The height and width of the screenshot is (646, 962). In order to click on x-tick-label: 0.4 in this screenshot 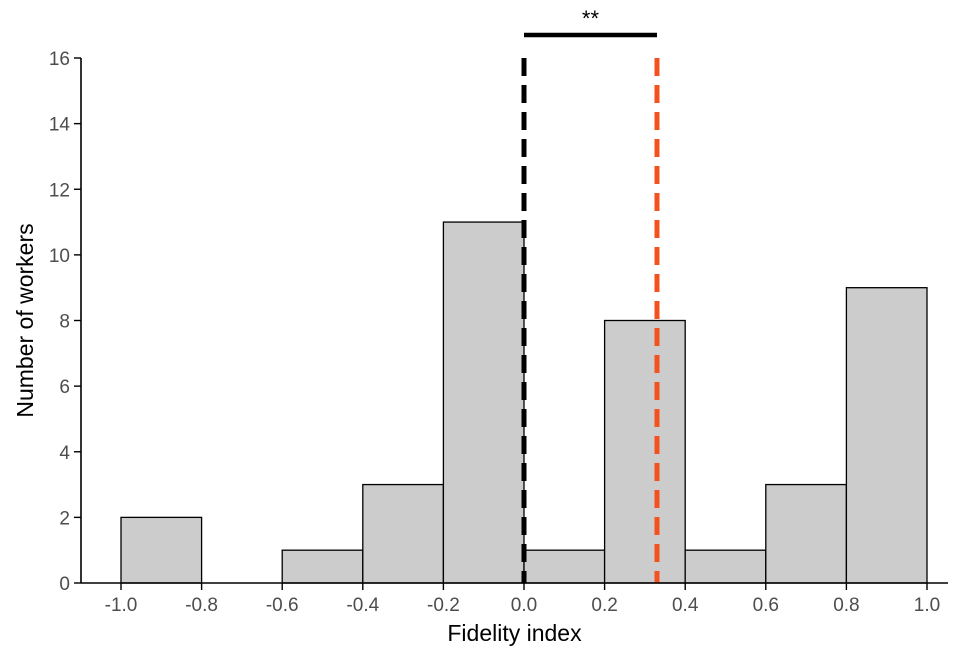, I will do `click(685, 605)`.